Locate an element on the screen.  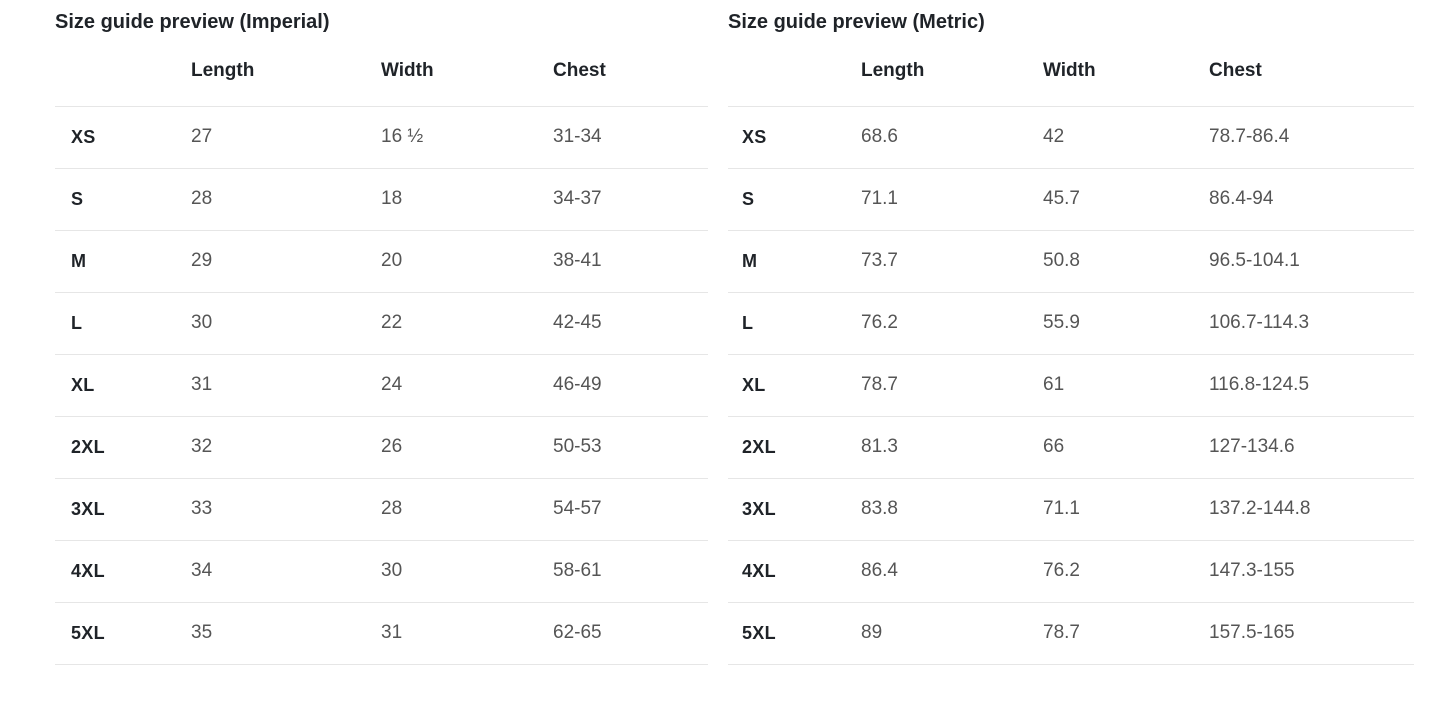
table-row: L 76.2 55.9 106.7-114.3 is located at coordinates (1071, 323).